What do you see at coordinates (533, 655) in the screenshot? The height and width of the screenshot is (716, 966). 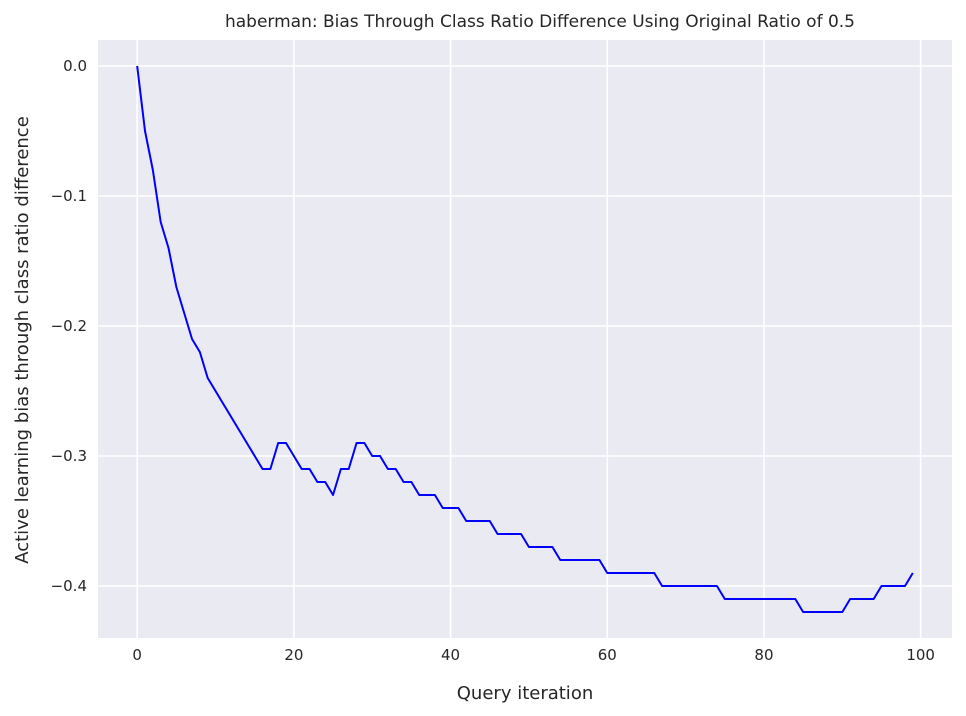 I see `x-tick-labels: 0 20 40 60 80 100` at bounding box center [533, 655].